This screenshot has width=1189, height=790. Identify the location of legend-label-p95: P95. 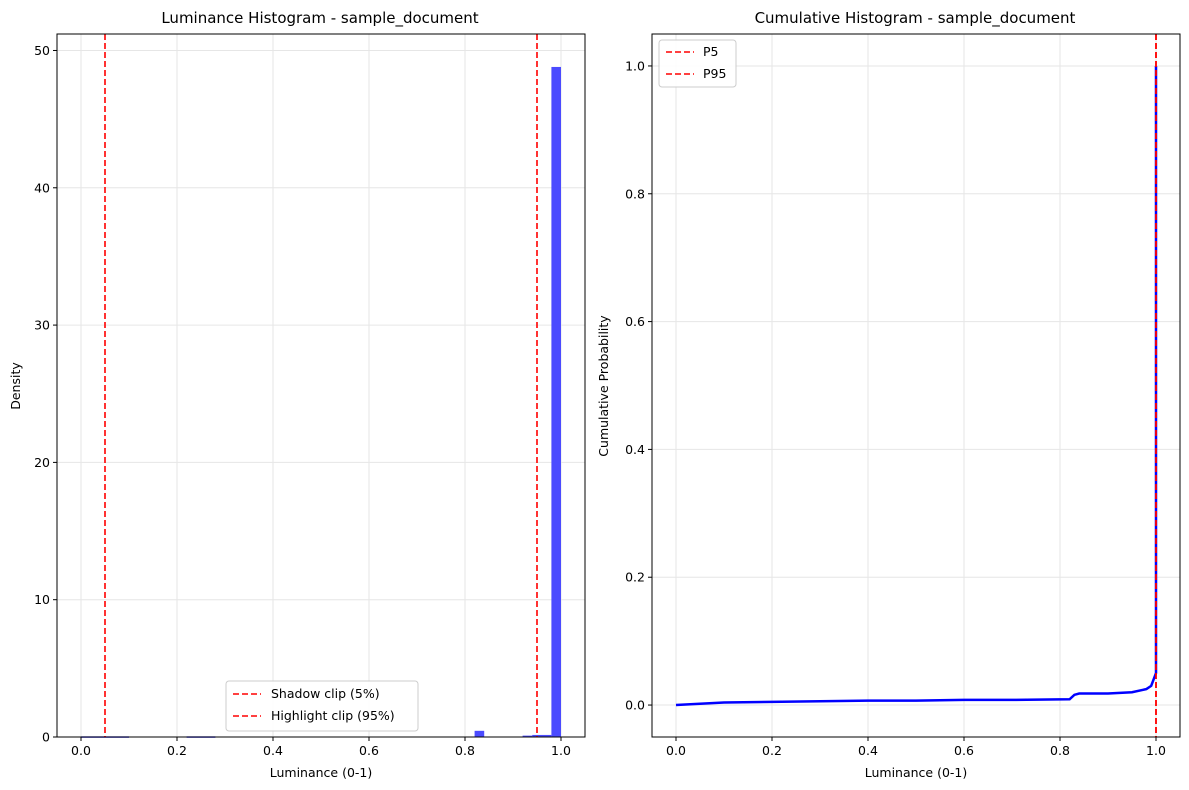
(714, 73).